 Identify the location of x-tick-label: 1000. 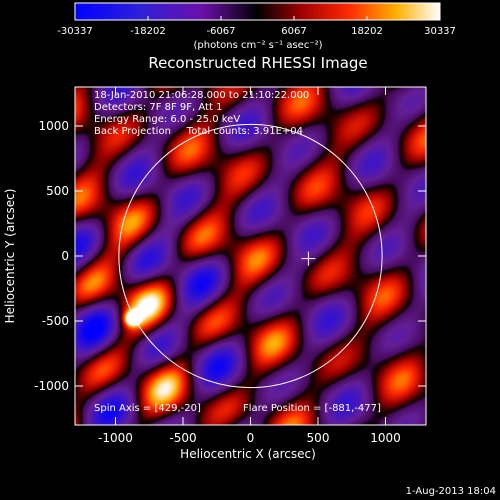
(385, 438).